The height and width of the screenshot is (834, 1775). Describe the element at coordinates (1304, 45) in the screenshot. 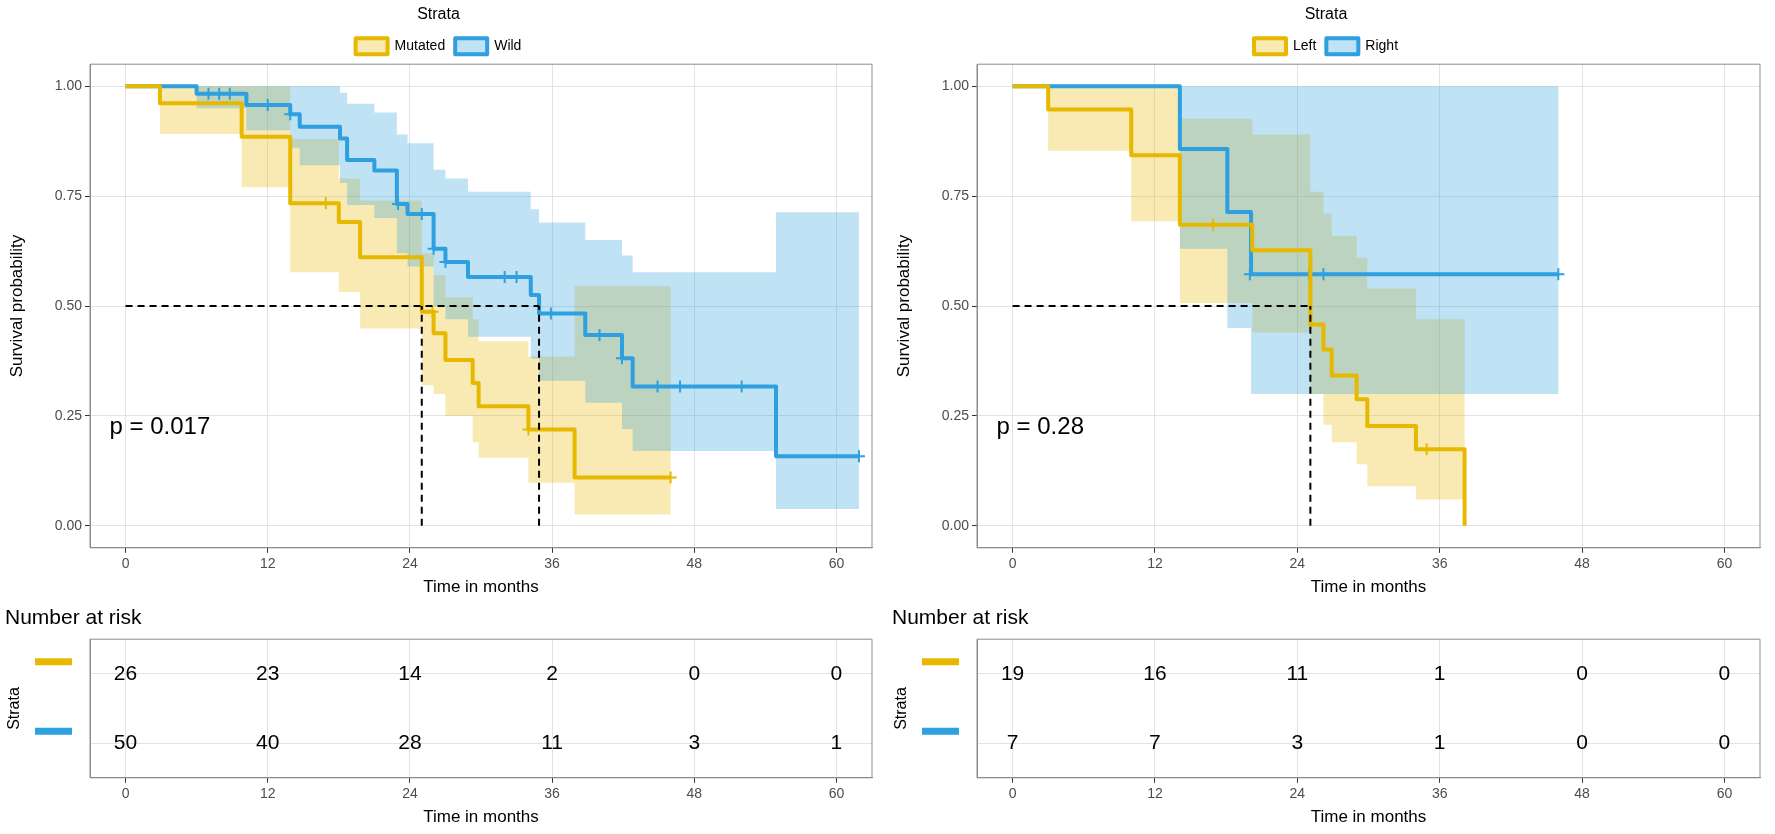

I see `legend-label: Left` at that location.